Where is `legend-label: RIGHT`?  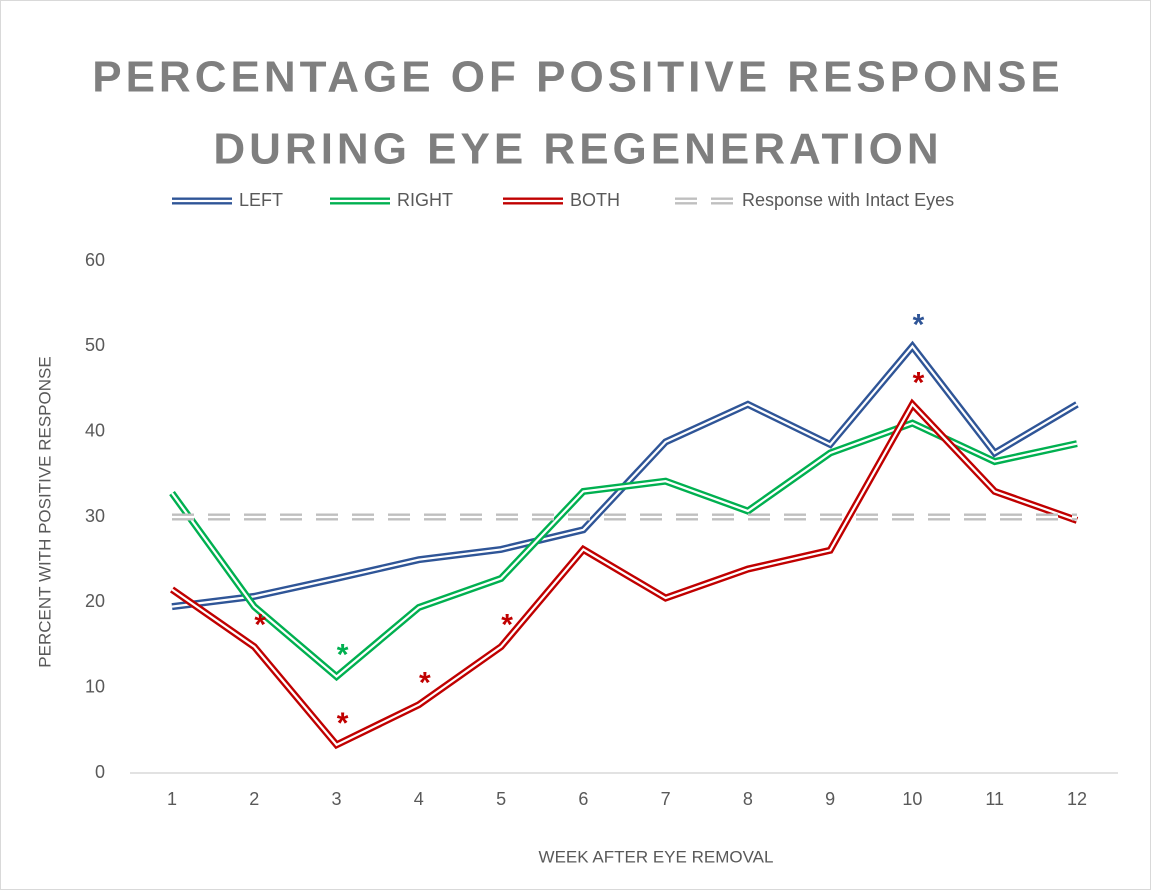
legend-label: RIGHT is located at coordinates (425, 200).